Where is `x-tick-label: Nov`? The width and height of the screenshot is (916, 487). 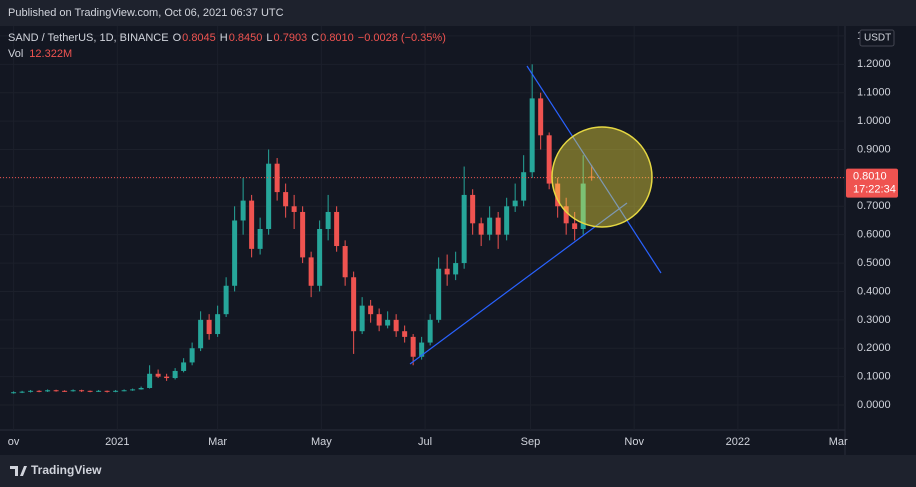 x-tick-label: Nov is located at coordinates (634, 442).